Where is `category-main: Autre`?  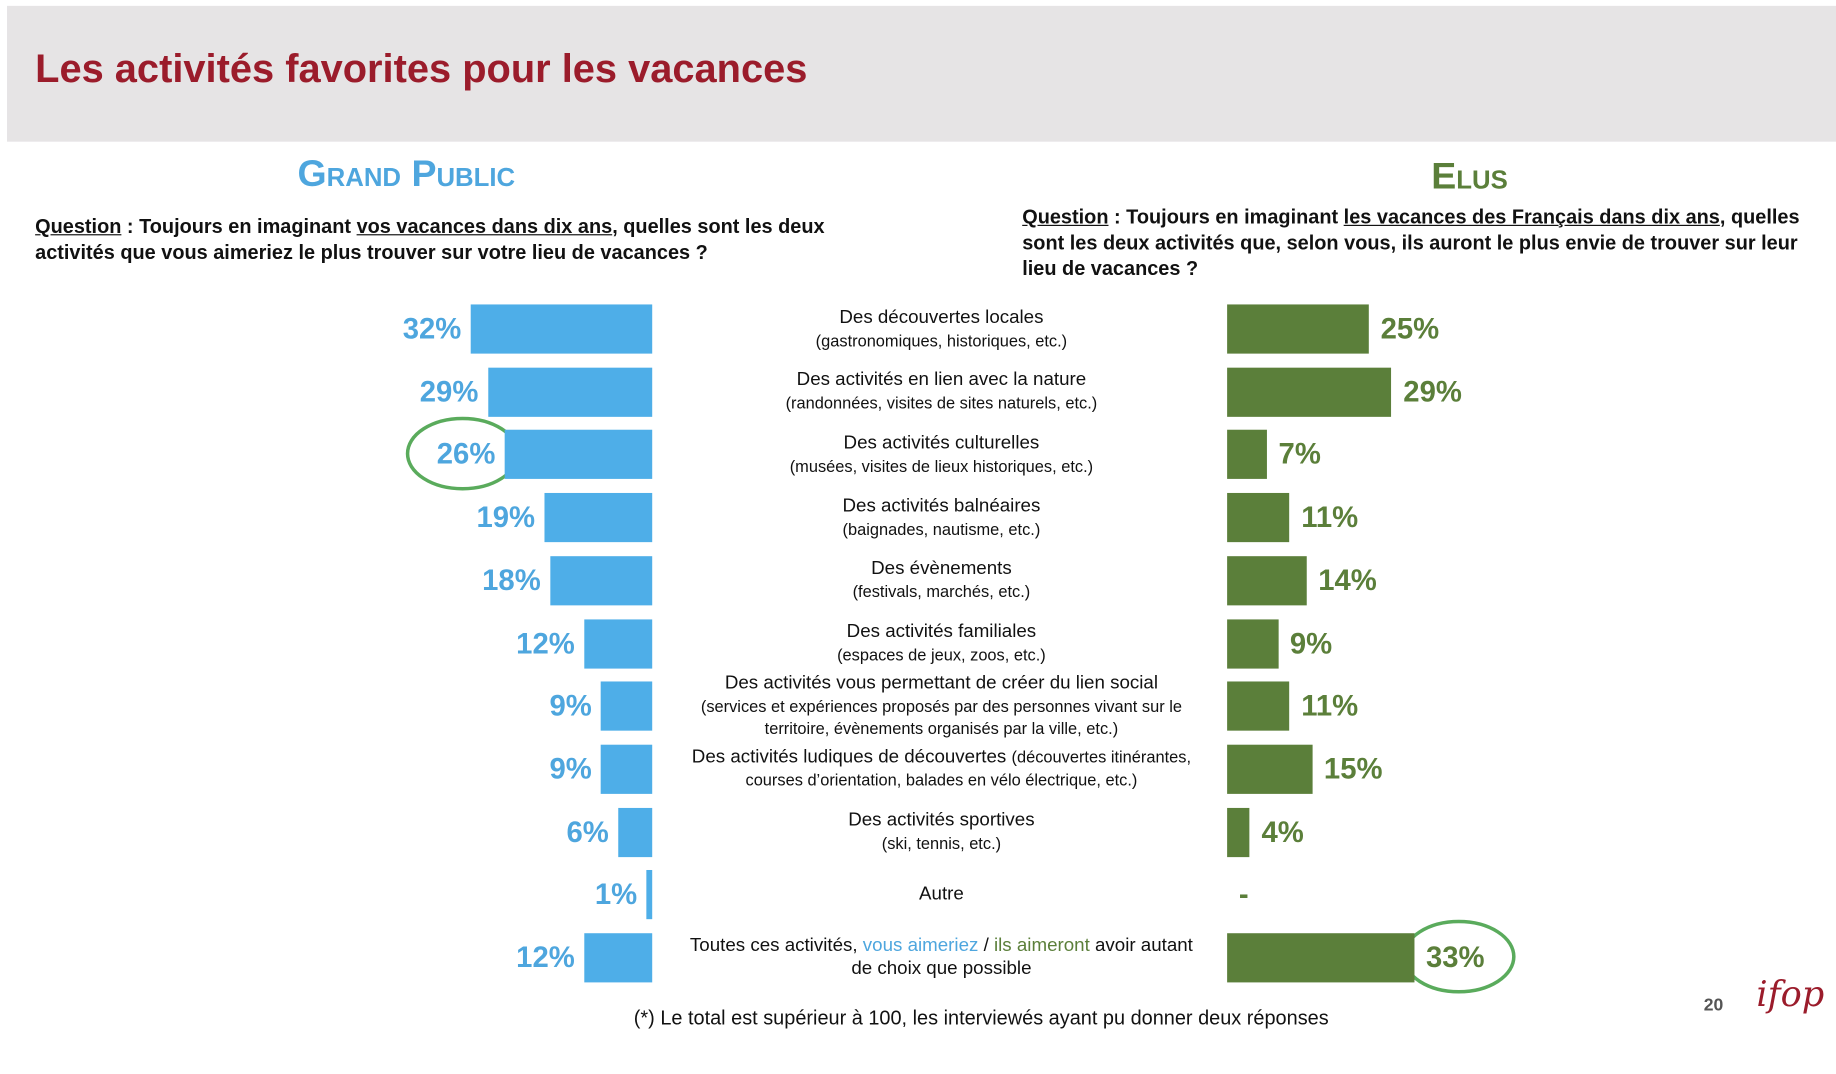 category-main: Autre is located at coordinates (941, 894).